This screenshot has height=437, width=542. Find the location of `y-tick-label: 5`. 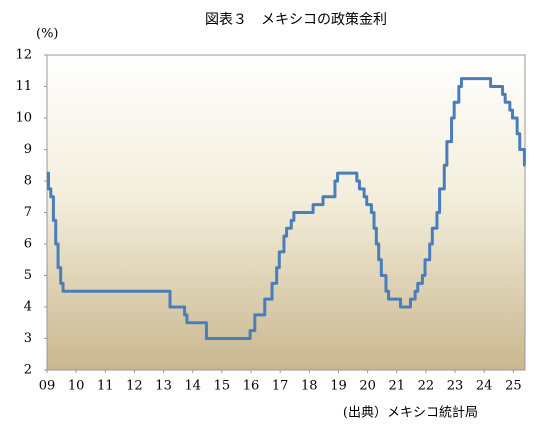

y-tick-label: 5 is located at coordinates (28, 275).